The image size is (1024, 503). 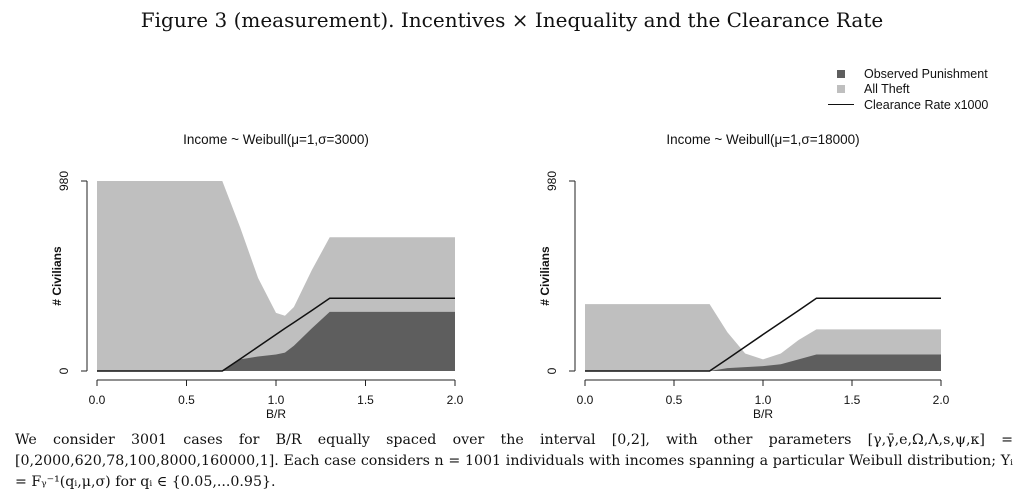 What do you see at coordinates (887, 89) in the screenshot?
I see `legend-label: All Theft` at bounding box center [887, 89].